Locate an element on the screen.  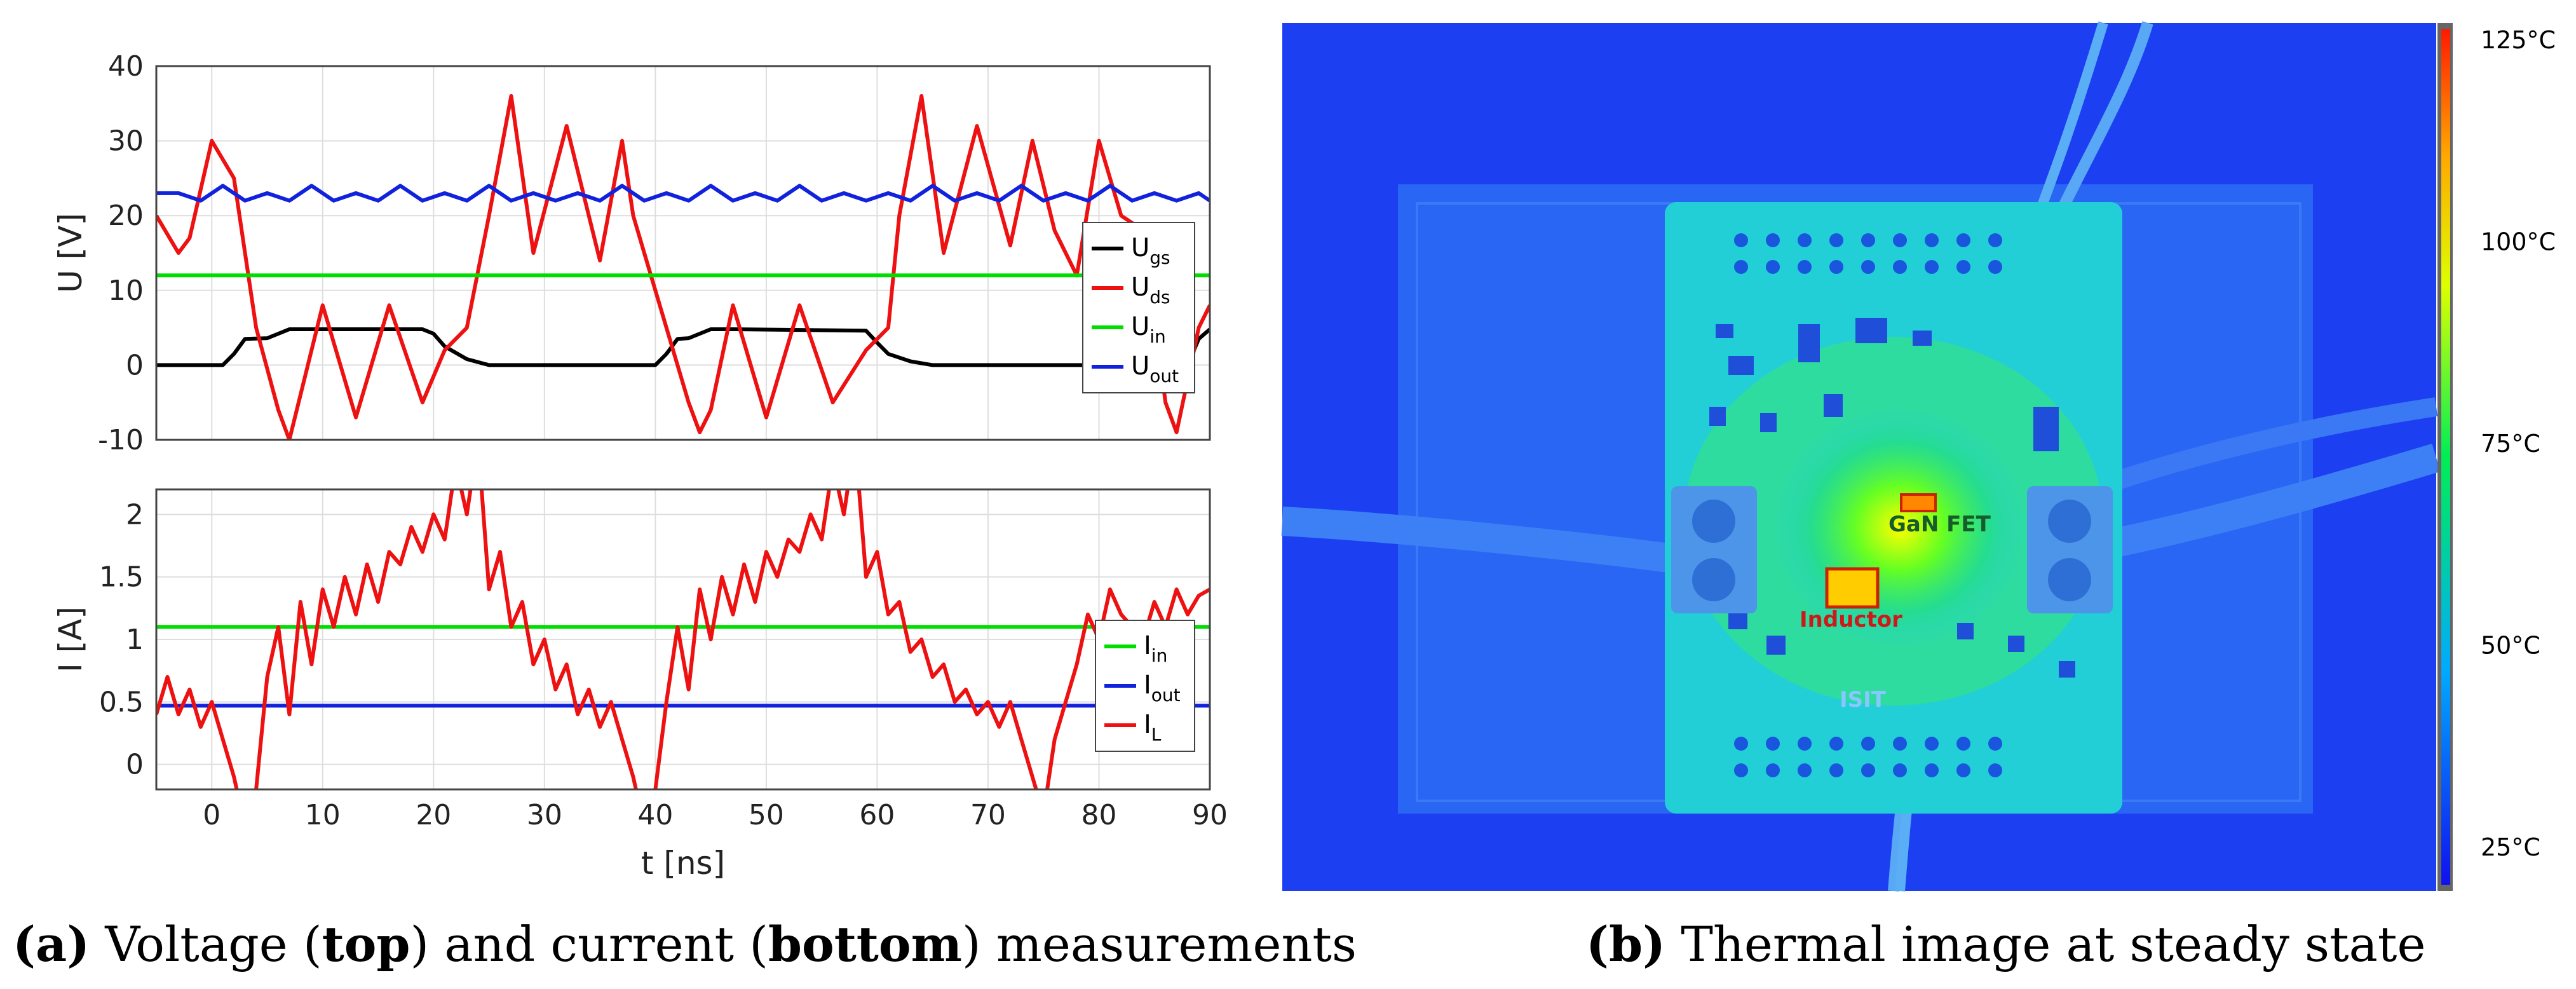
bot-xtick-label: 90 is located at coordinates (1210, 815).